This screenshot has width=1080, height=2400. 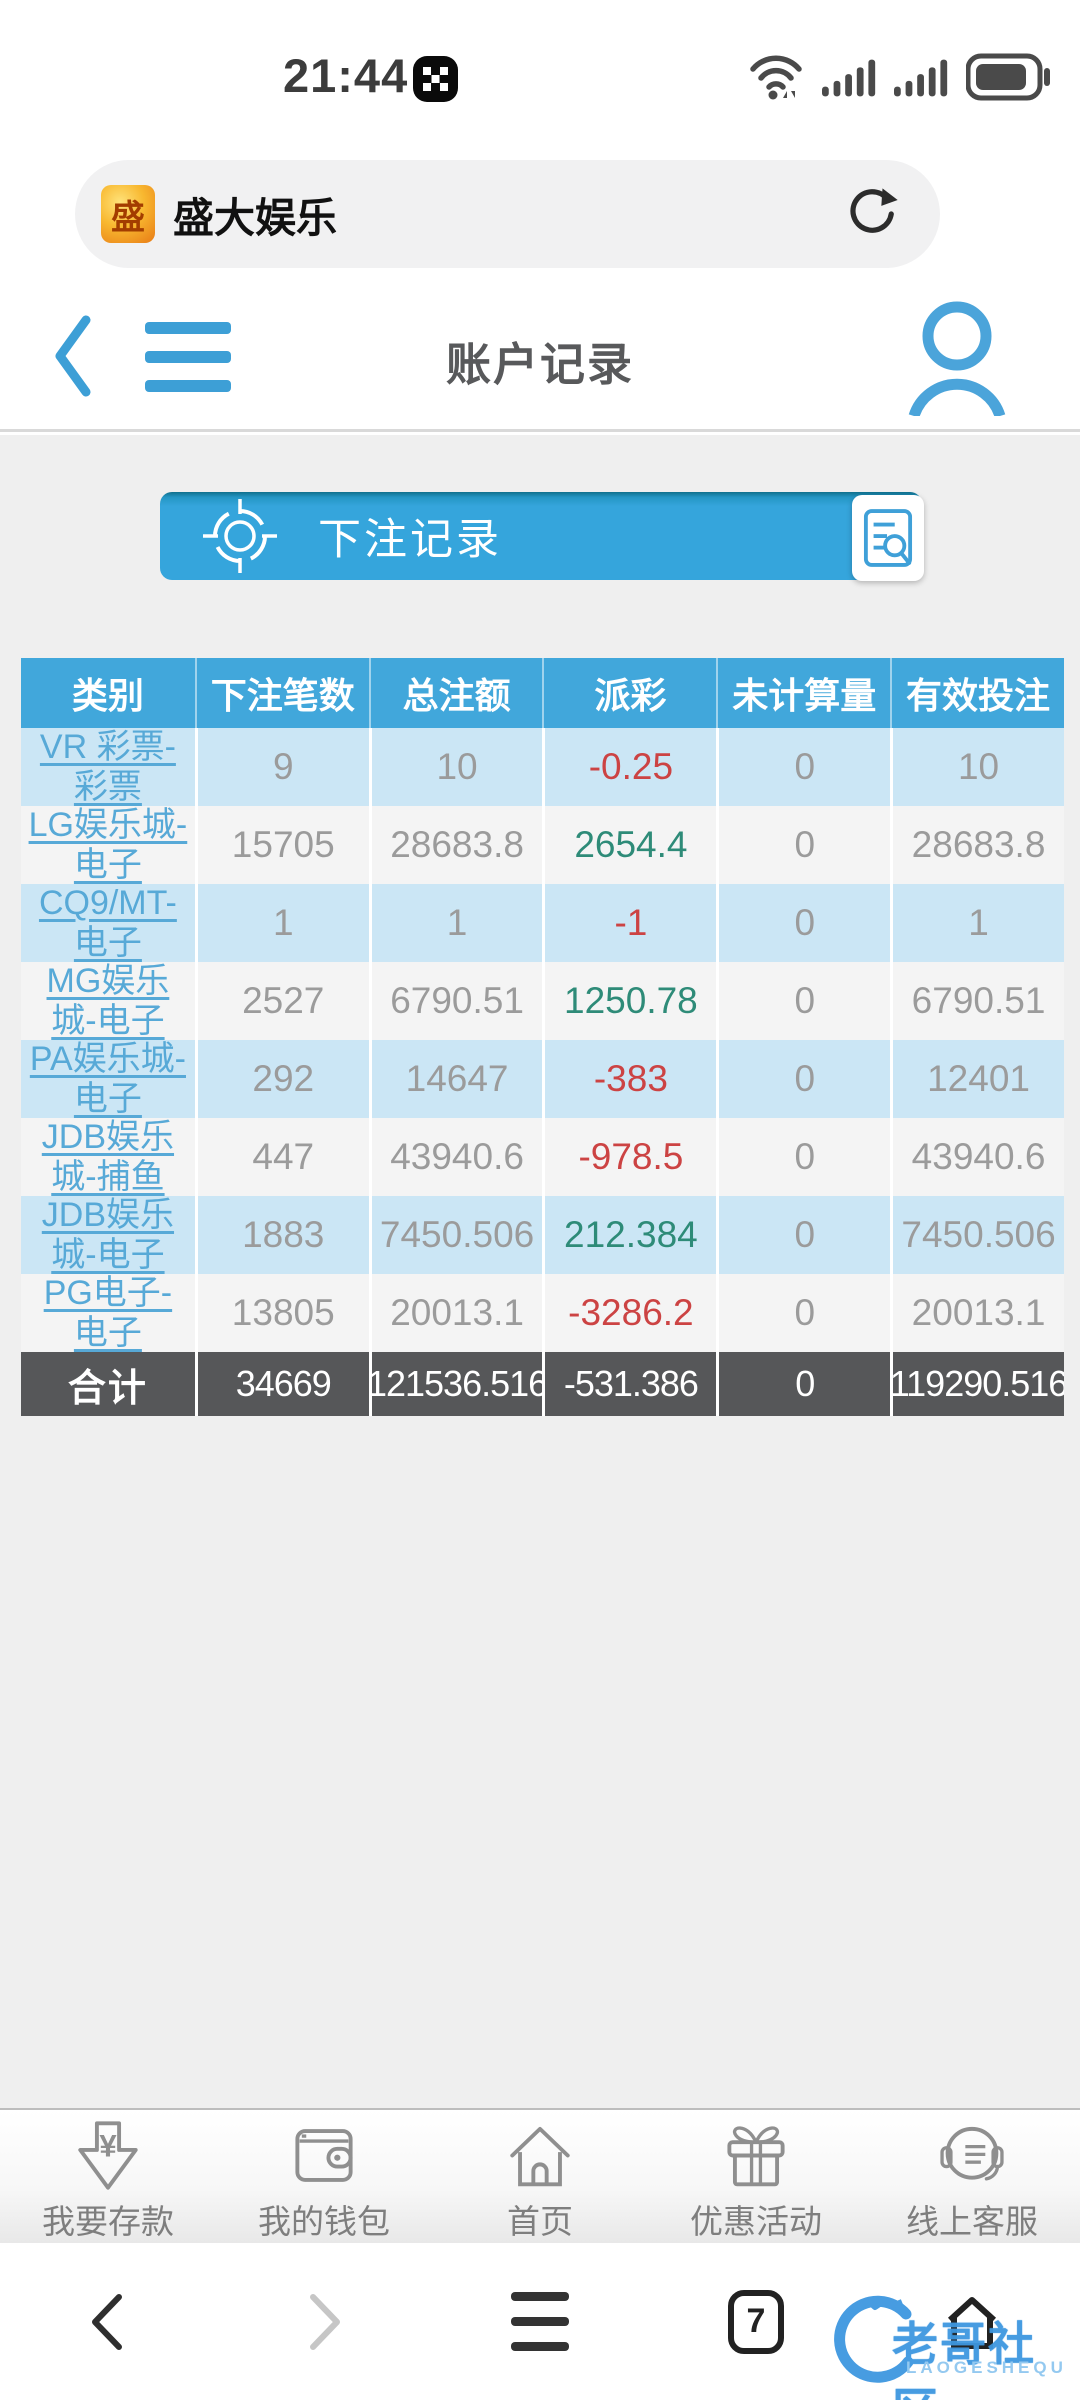 I want to click on category-link: JDB娱乐城-电子, so click(x=108, y=1235).